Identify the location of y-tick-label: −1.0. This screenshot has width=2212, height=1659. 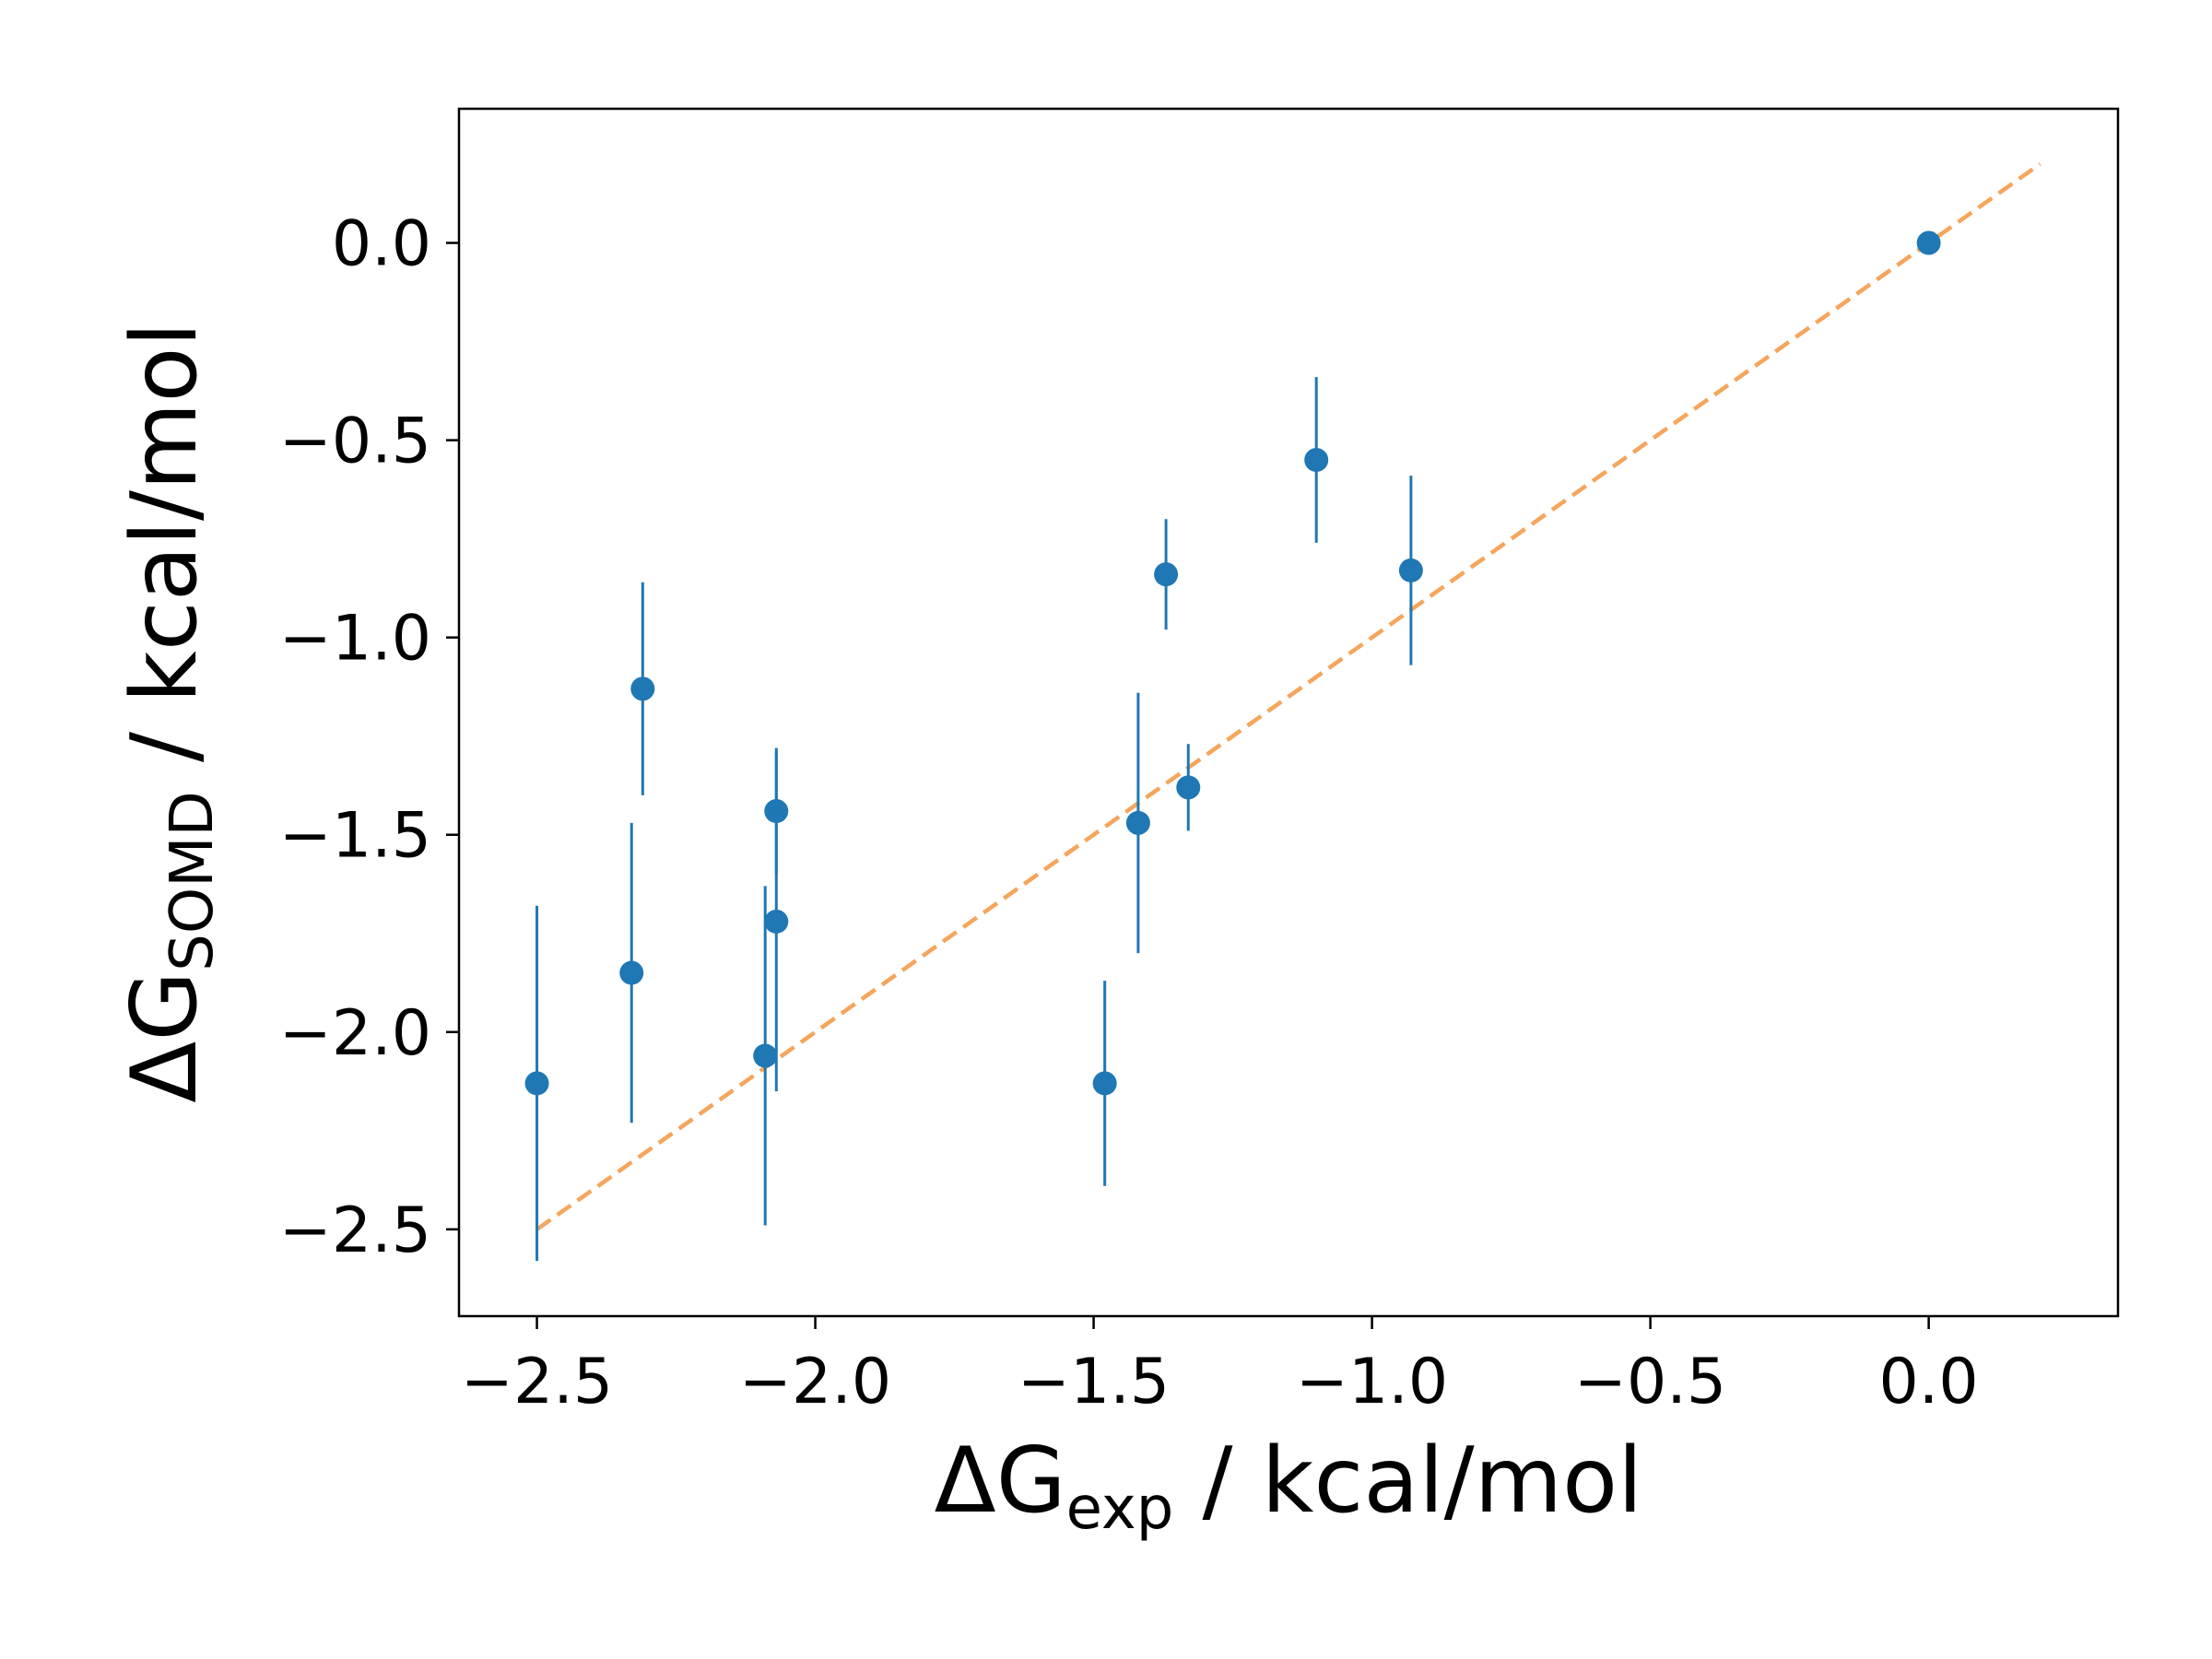
(355, 639).